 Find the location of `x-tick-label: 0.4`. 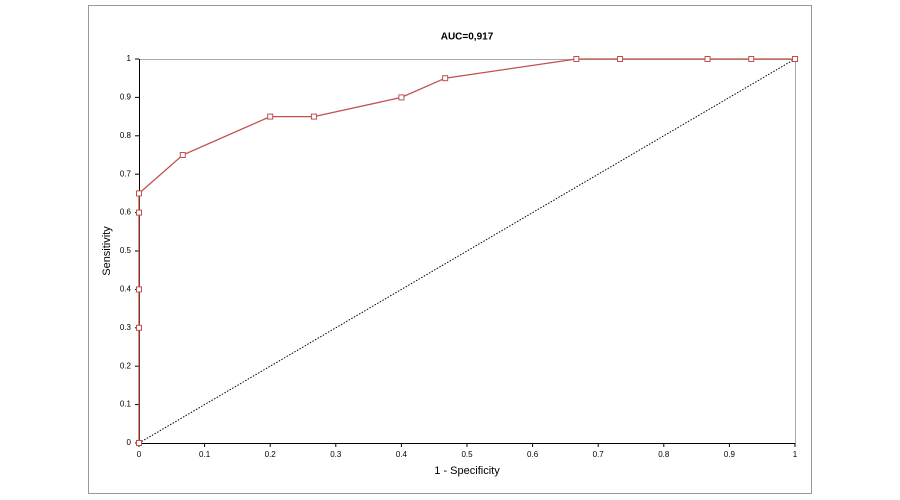

x-tick-label: 0.4 is located at coordinates (402, 454).